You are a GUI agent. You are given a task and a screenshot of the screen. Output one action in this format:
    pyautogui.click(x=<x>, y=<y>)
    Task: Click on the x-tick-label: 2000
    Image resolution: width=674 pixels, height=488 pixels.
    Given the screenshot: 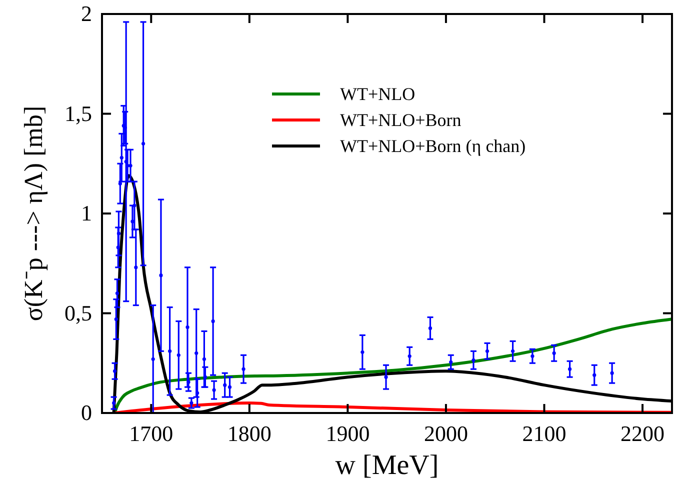 What is the action you would take?
    pyautogui.click(x=446, y=433)
    